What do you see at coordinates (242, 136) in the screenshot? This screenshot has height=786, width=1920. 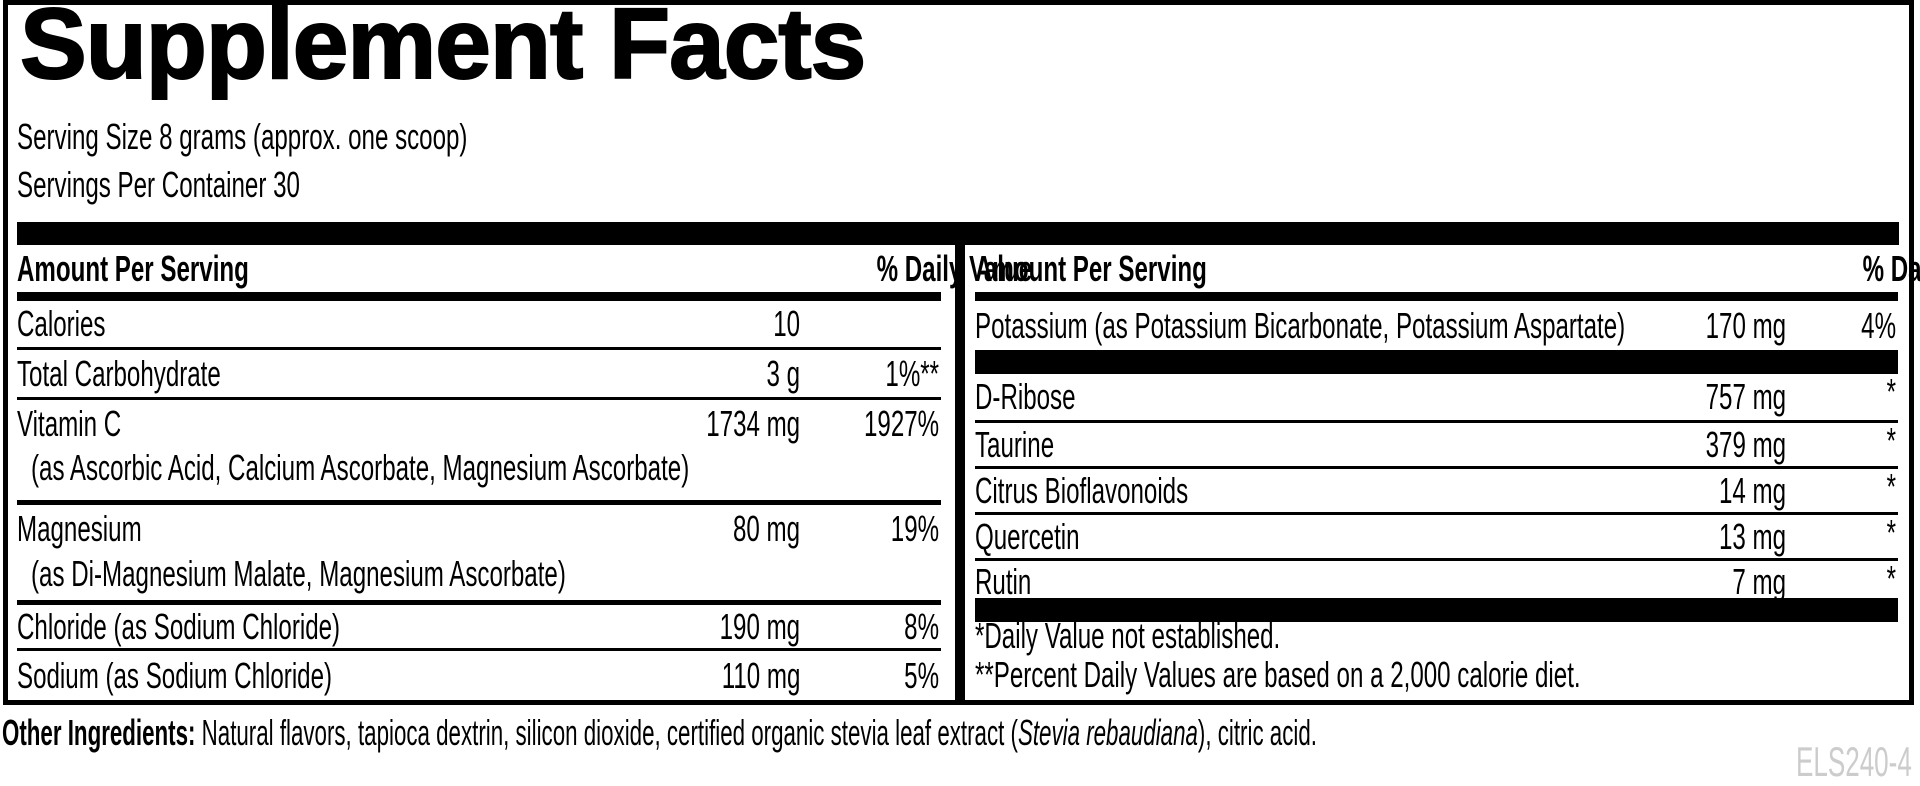 I see `serving-size-text: Serving Size 8 grams (approx. one scoop)` at bounding box center [242, 136].